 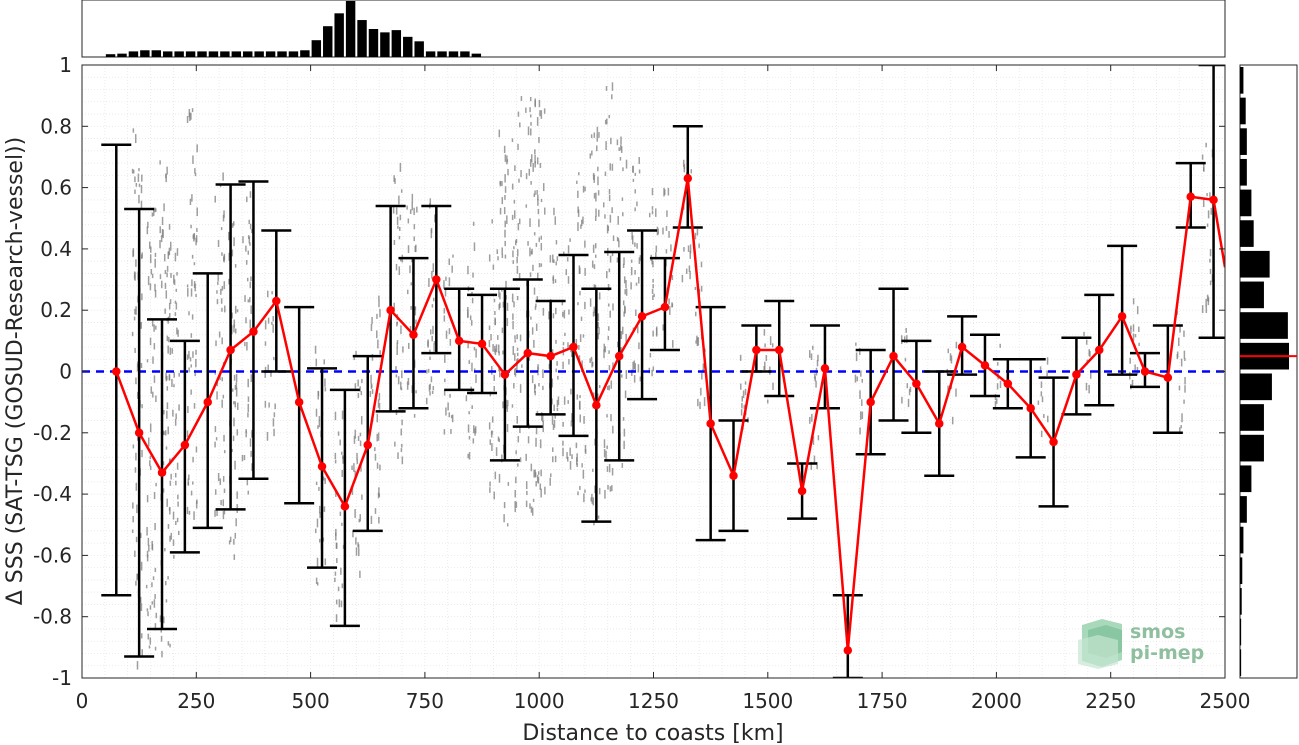 What do you see at coordinates (1243, 111) in the screenshot?
I see `right-histogram-bar` at bounding box center [1243, 111].